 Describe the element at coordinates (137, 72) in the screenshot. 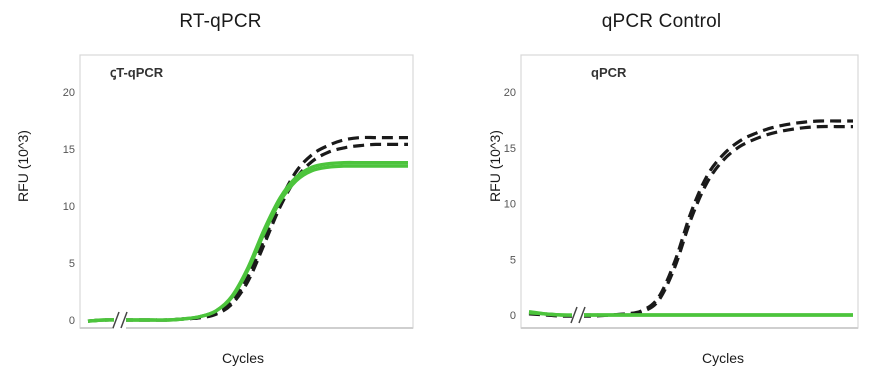

I see `inset-label: ꞔT-qPCR` at that location.